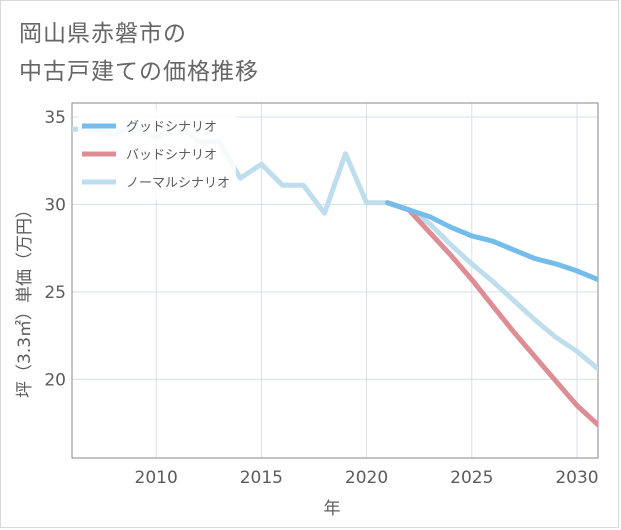 Image resolution: width=621 pixels, height=530 pixels. Describe the element at coordinates (55, 205) in the screenshot. I see `y-tick-label-30: 30` at that location.